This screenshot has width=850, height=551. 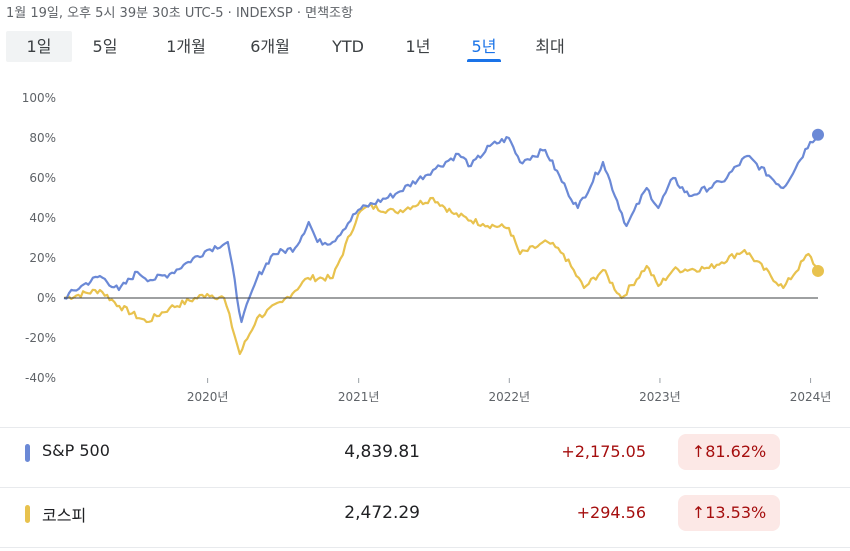 I want to click on sp500-percent: 81.62%, so click(x=736, y=451).